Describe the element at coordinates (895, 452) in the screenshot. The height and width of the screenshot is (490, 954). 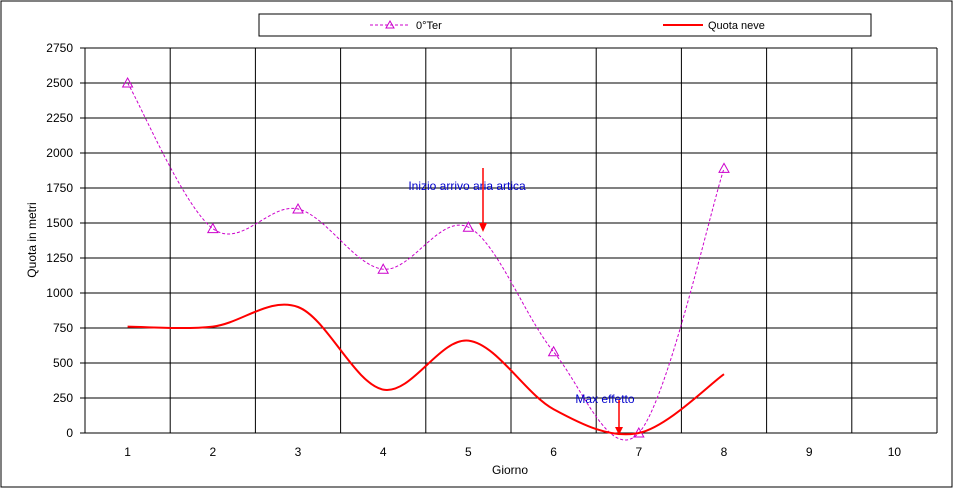
I see `x-tick-label: 10` at that location.